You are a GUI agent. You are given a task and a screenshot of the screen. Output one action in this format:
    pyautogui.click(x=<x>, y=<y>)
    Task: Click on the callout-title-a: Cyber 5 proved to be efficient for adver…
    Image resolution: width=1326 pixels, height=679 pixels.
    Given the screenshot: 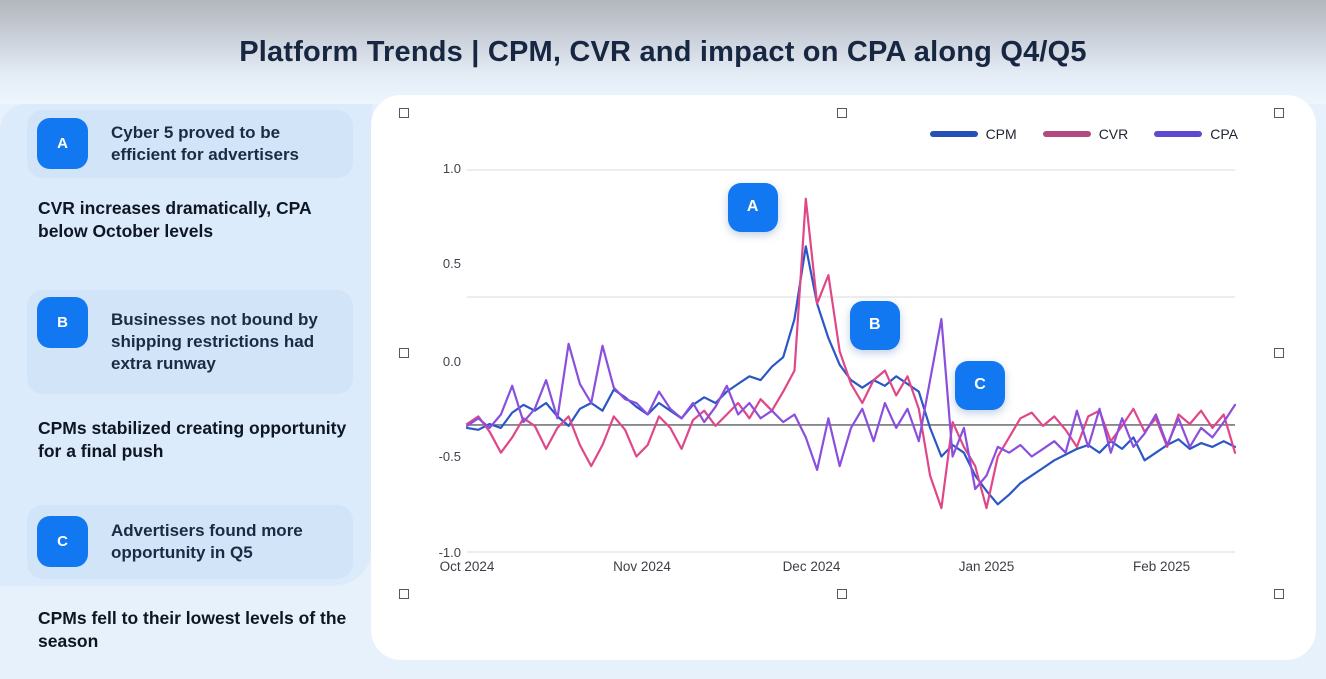 What is the action you would take?
    pyautogui.click(x=205, y=143)
    